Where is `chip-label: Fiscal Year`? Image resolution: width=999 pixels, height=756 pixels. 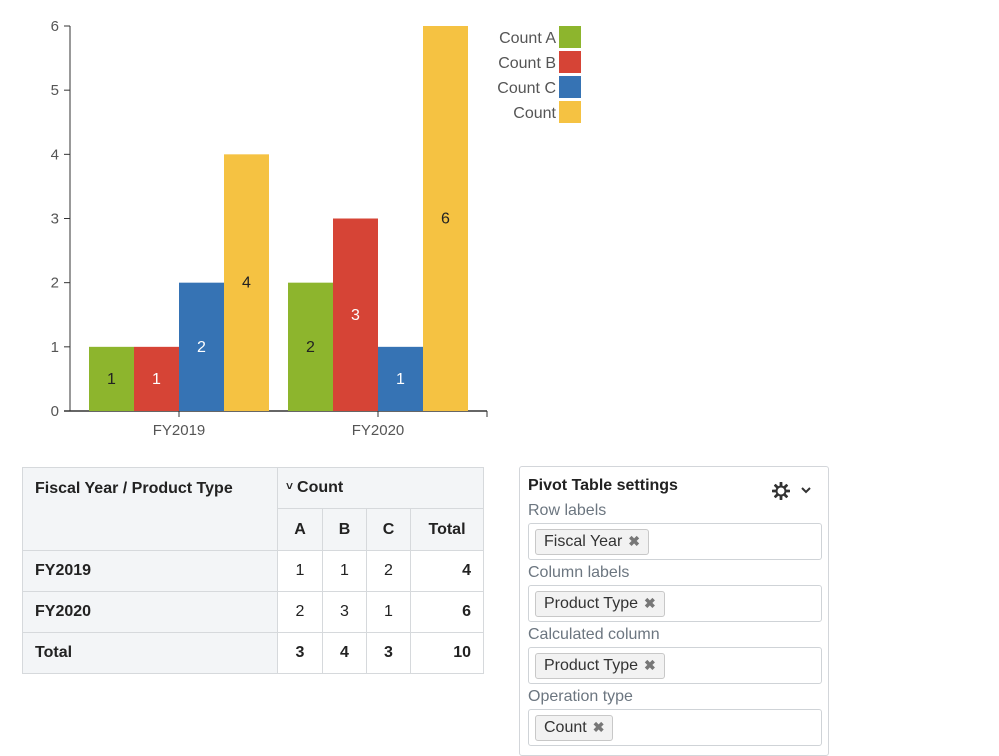 chip-label: Fiscal Year is located at coordinates (583, 541).